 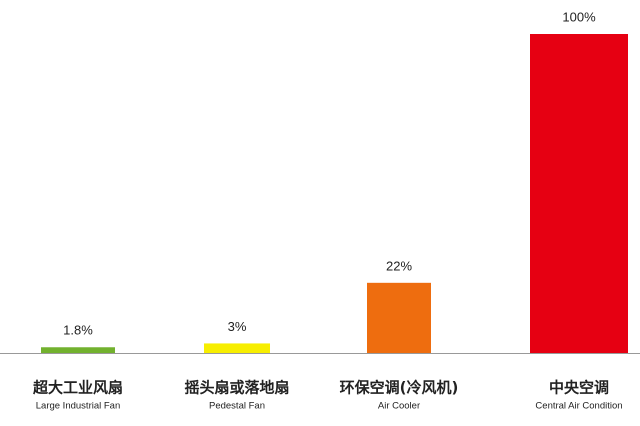 I want to click on category-label-en: Central Air Condition, so click(x=578, y=406).